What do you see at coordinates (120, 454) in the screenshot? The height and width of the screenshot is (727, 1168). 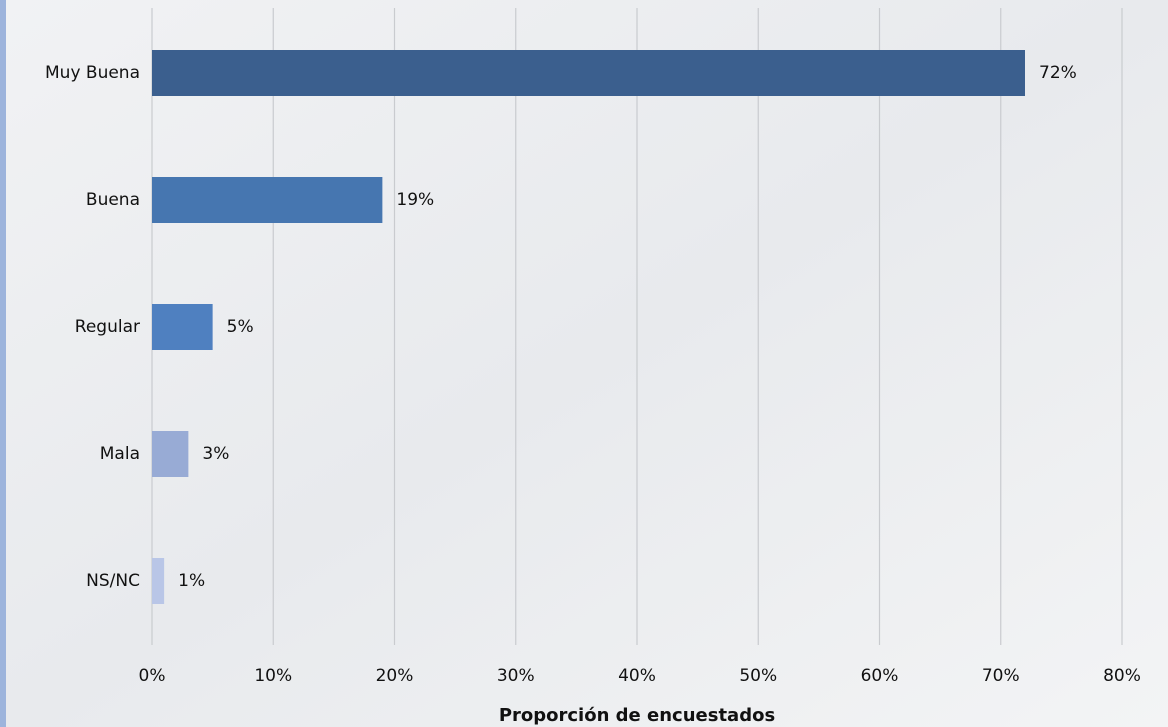 I see `category-label: Mala` at bounding box center [120, 454].